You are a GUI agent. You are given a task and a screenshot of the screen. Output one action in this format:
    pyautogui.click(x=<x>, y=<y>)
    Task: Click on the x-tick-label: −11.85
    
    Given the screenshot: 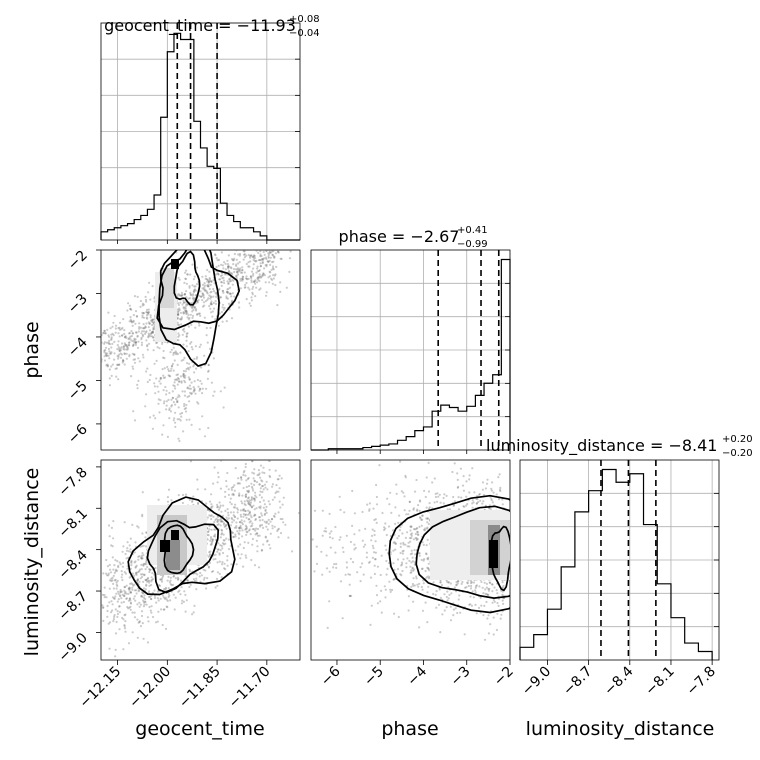 What is the action you would take?
    pyautogui.click(x=200, y=688)
    